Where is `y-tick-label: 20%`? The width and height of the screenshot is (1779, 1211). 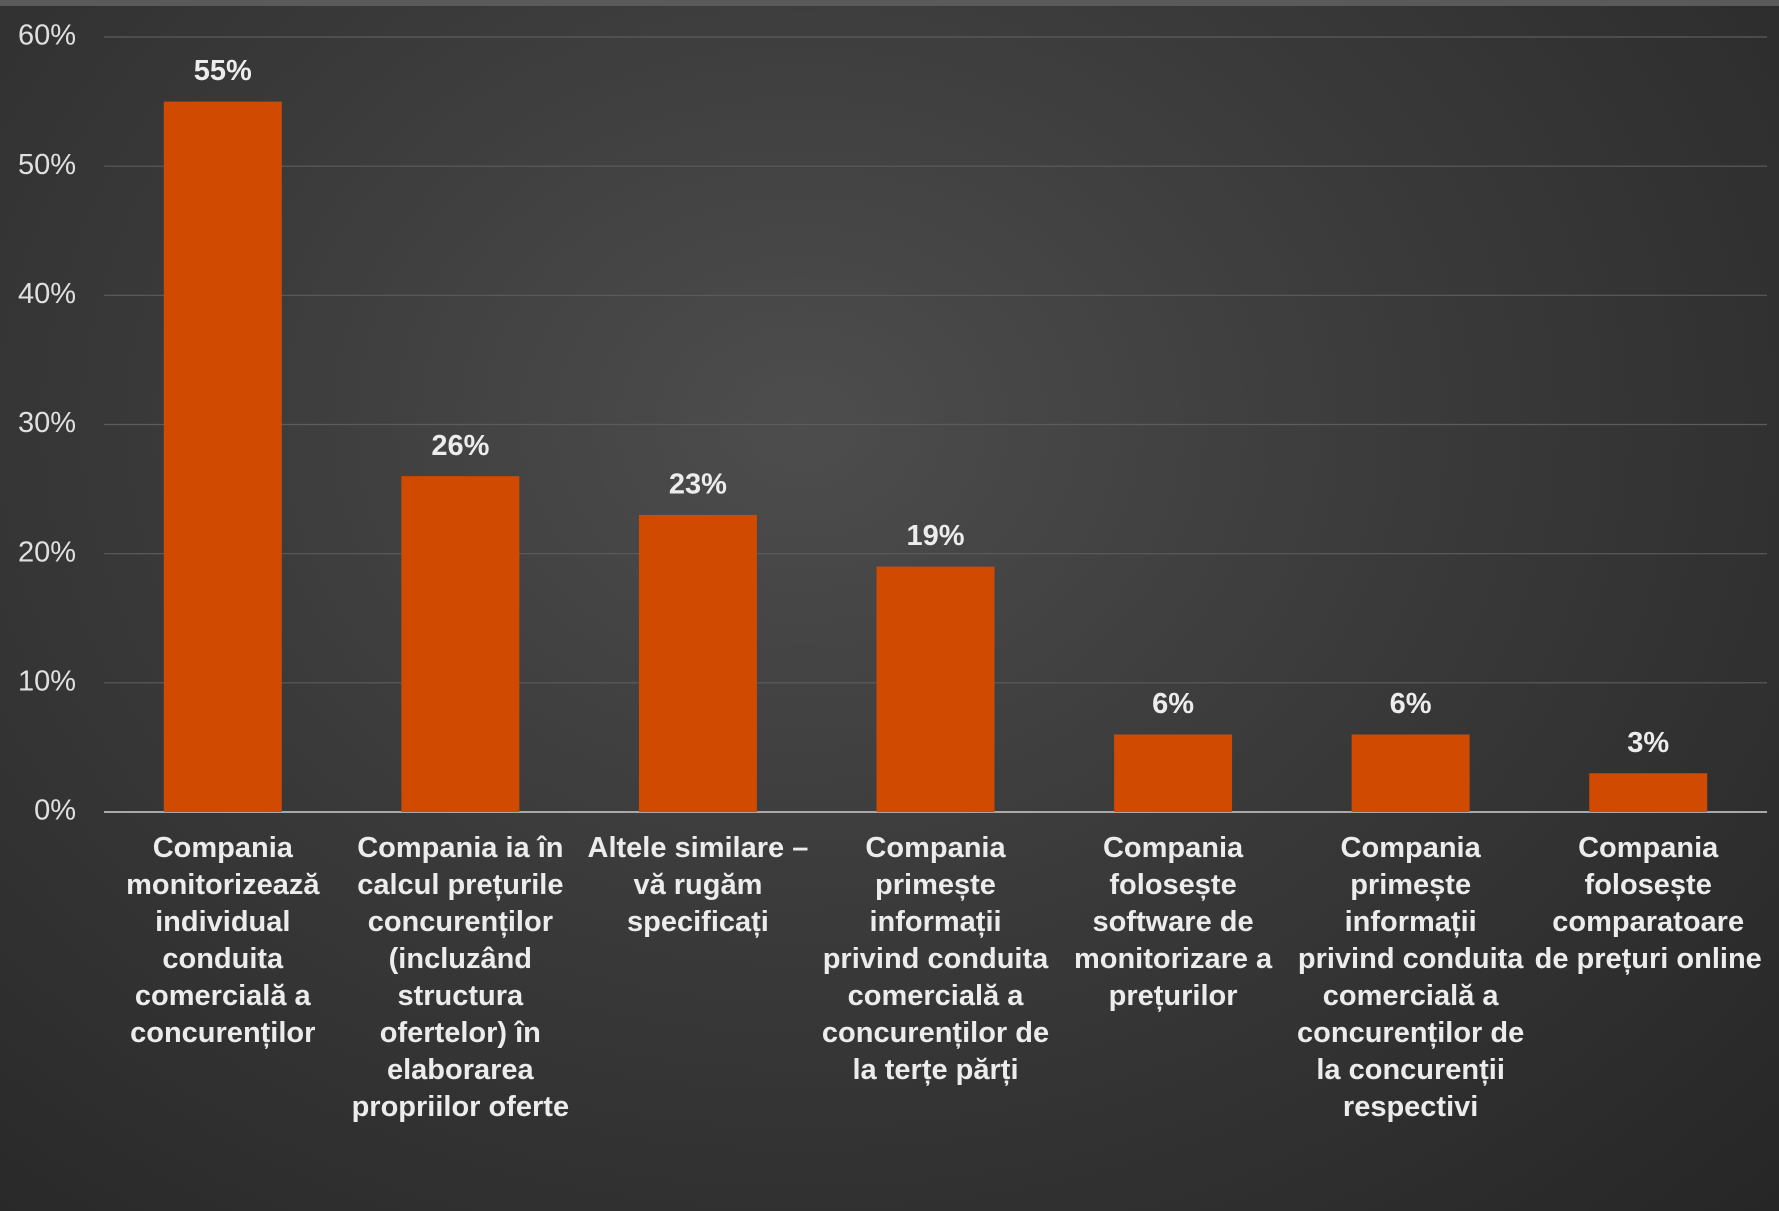
y-tick-label: 20% is located at coordinates (47, 552).